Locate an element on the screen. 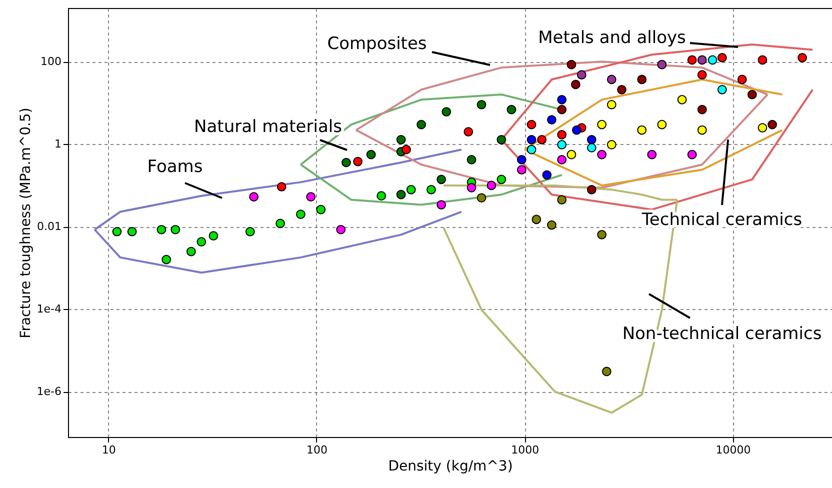 The width and height of the screenshot is (832, 488). annotation: Natural materials is located at coordinates (268, 127).